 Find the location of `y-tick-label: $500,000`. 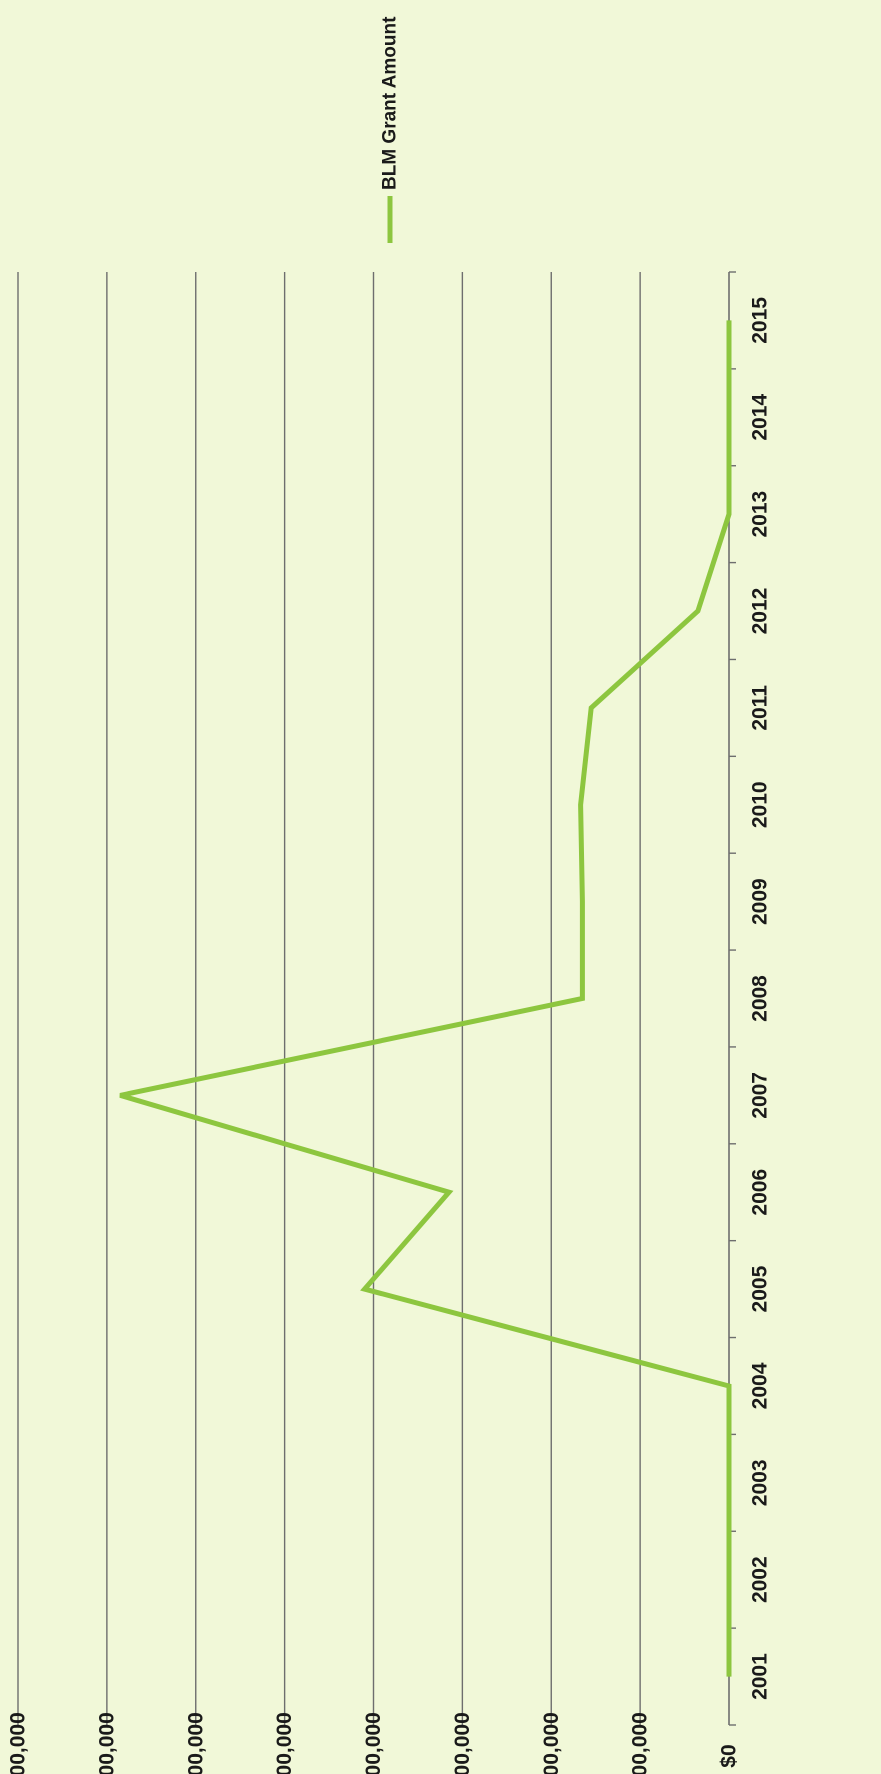

y-tick-label: $500,000 is located at coordinates (284, 1743).